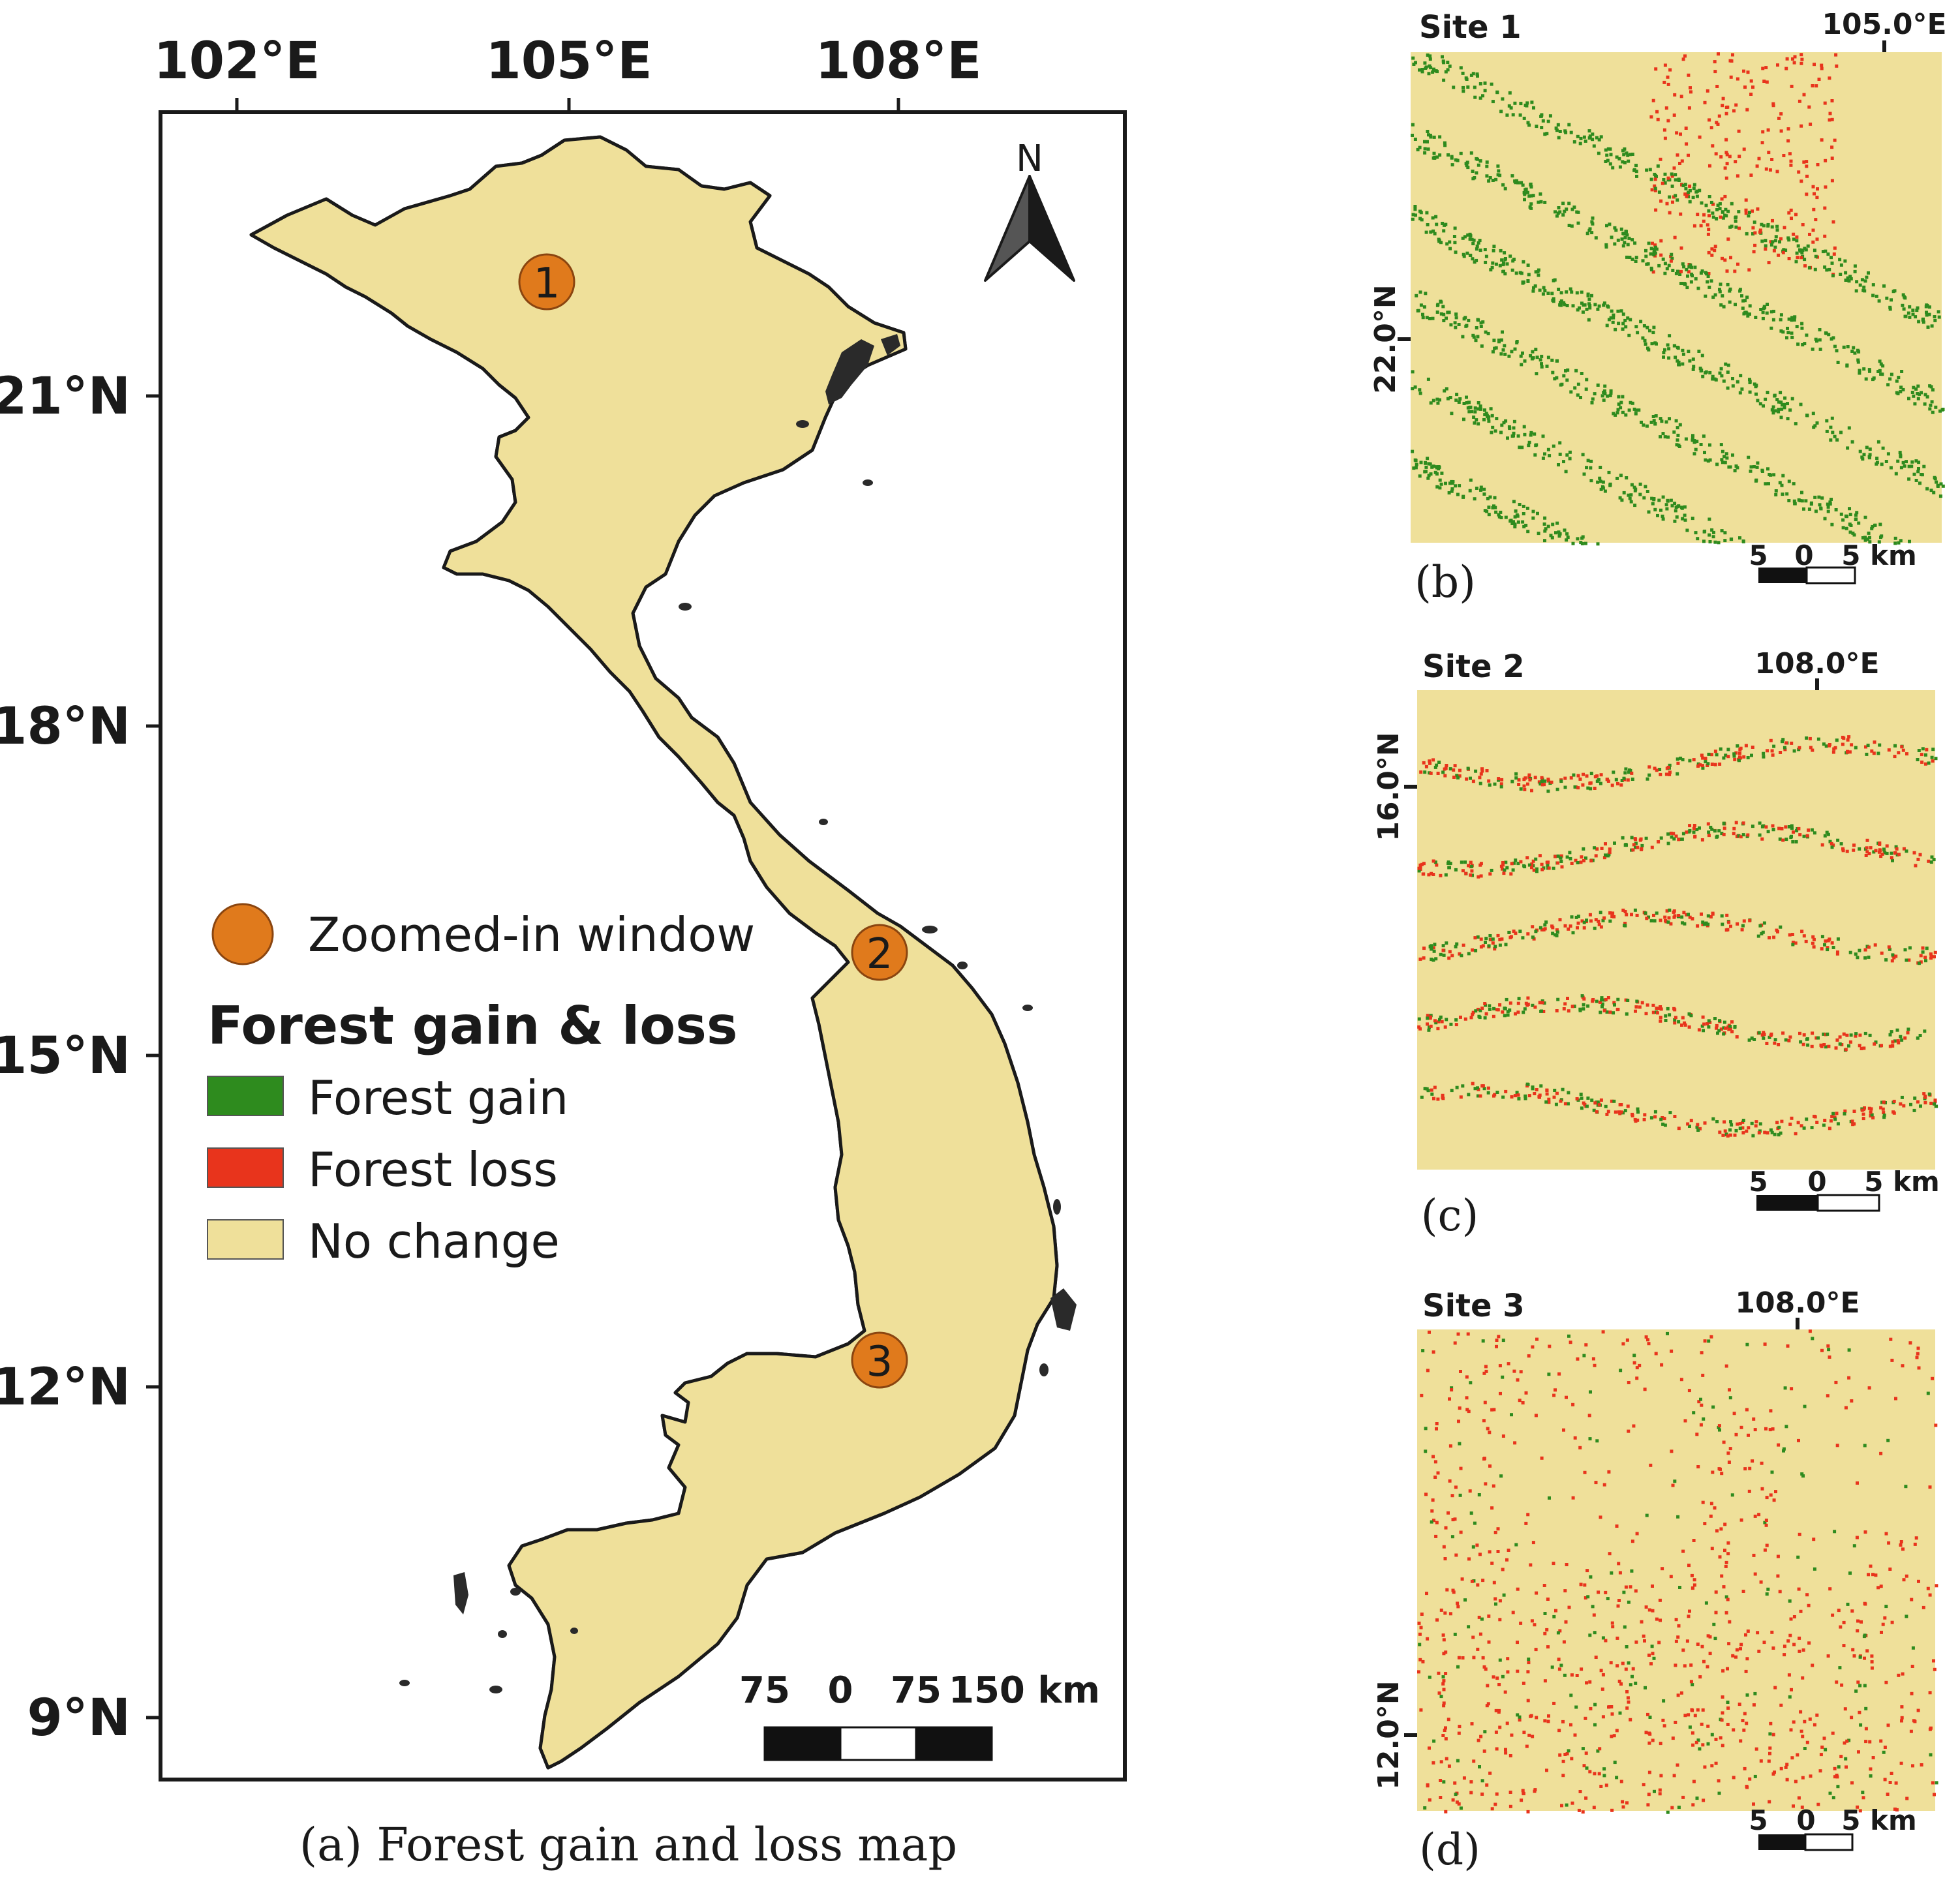  Describe the element at coordinates (1029, 210) in the screenshot. I see `north-arrow: N` at that location.